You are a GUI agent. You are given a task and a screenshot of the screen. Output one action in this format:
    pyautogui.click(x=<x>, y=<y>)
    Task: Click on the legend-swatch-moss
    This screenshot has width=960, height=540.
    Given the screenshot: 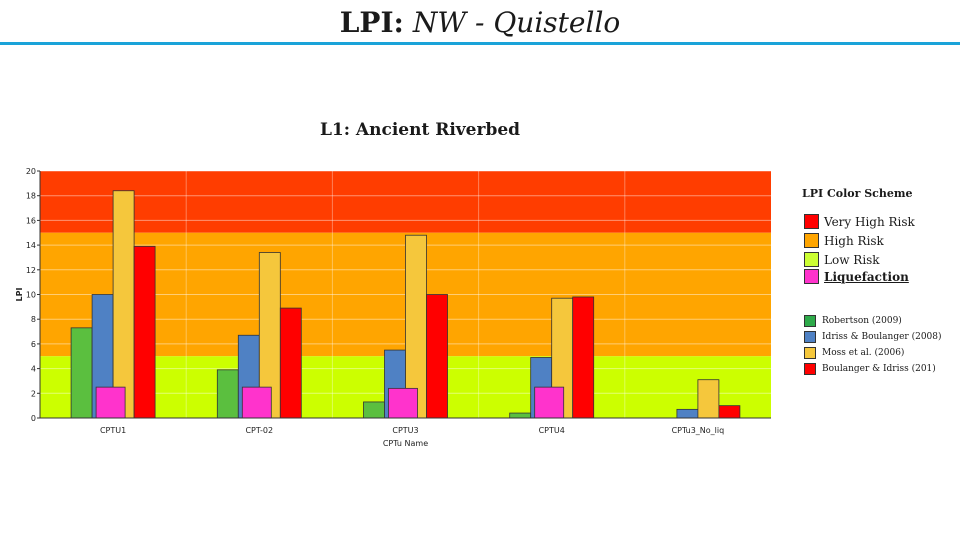 What is the action you would take?
    pyautogui.click(x=810, y=352)
    